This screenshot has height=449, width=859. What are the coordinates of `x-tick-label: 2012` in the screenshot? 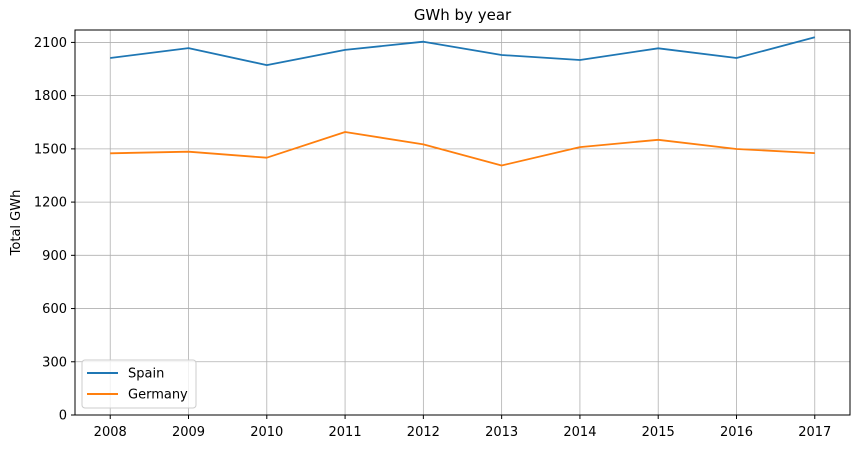 It's located at (423, 432).